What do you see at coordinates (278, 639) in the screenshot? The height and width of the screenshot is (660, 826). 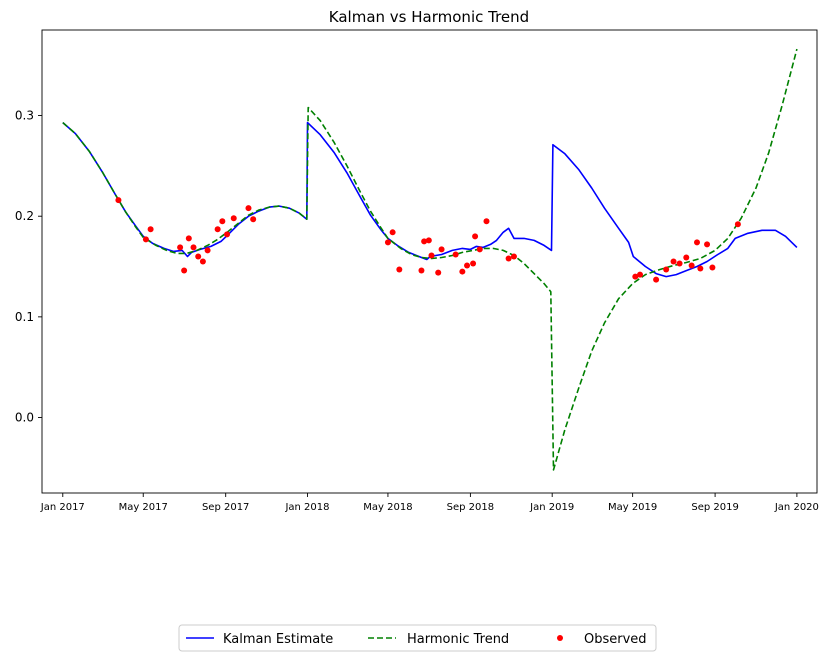 I see `legend-label: Kalman Estimate` at bounding box center [278, 639].